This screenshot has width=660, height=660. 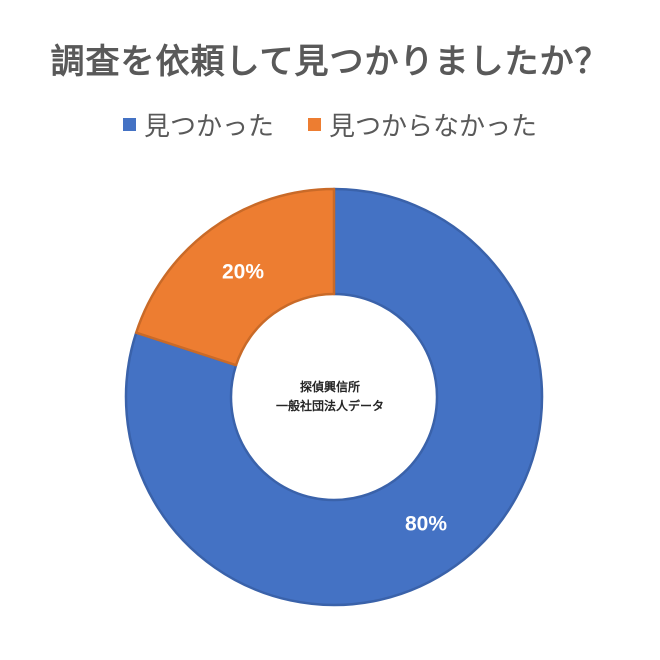 I want to click on legend: 見つかった 見つからなかった, so click(x=330, y=124).